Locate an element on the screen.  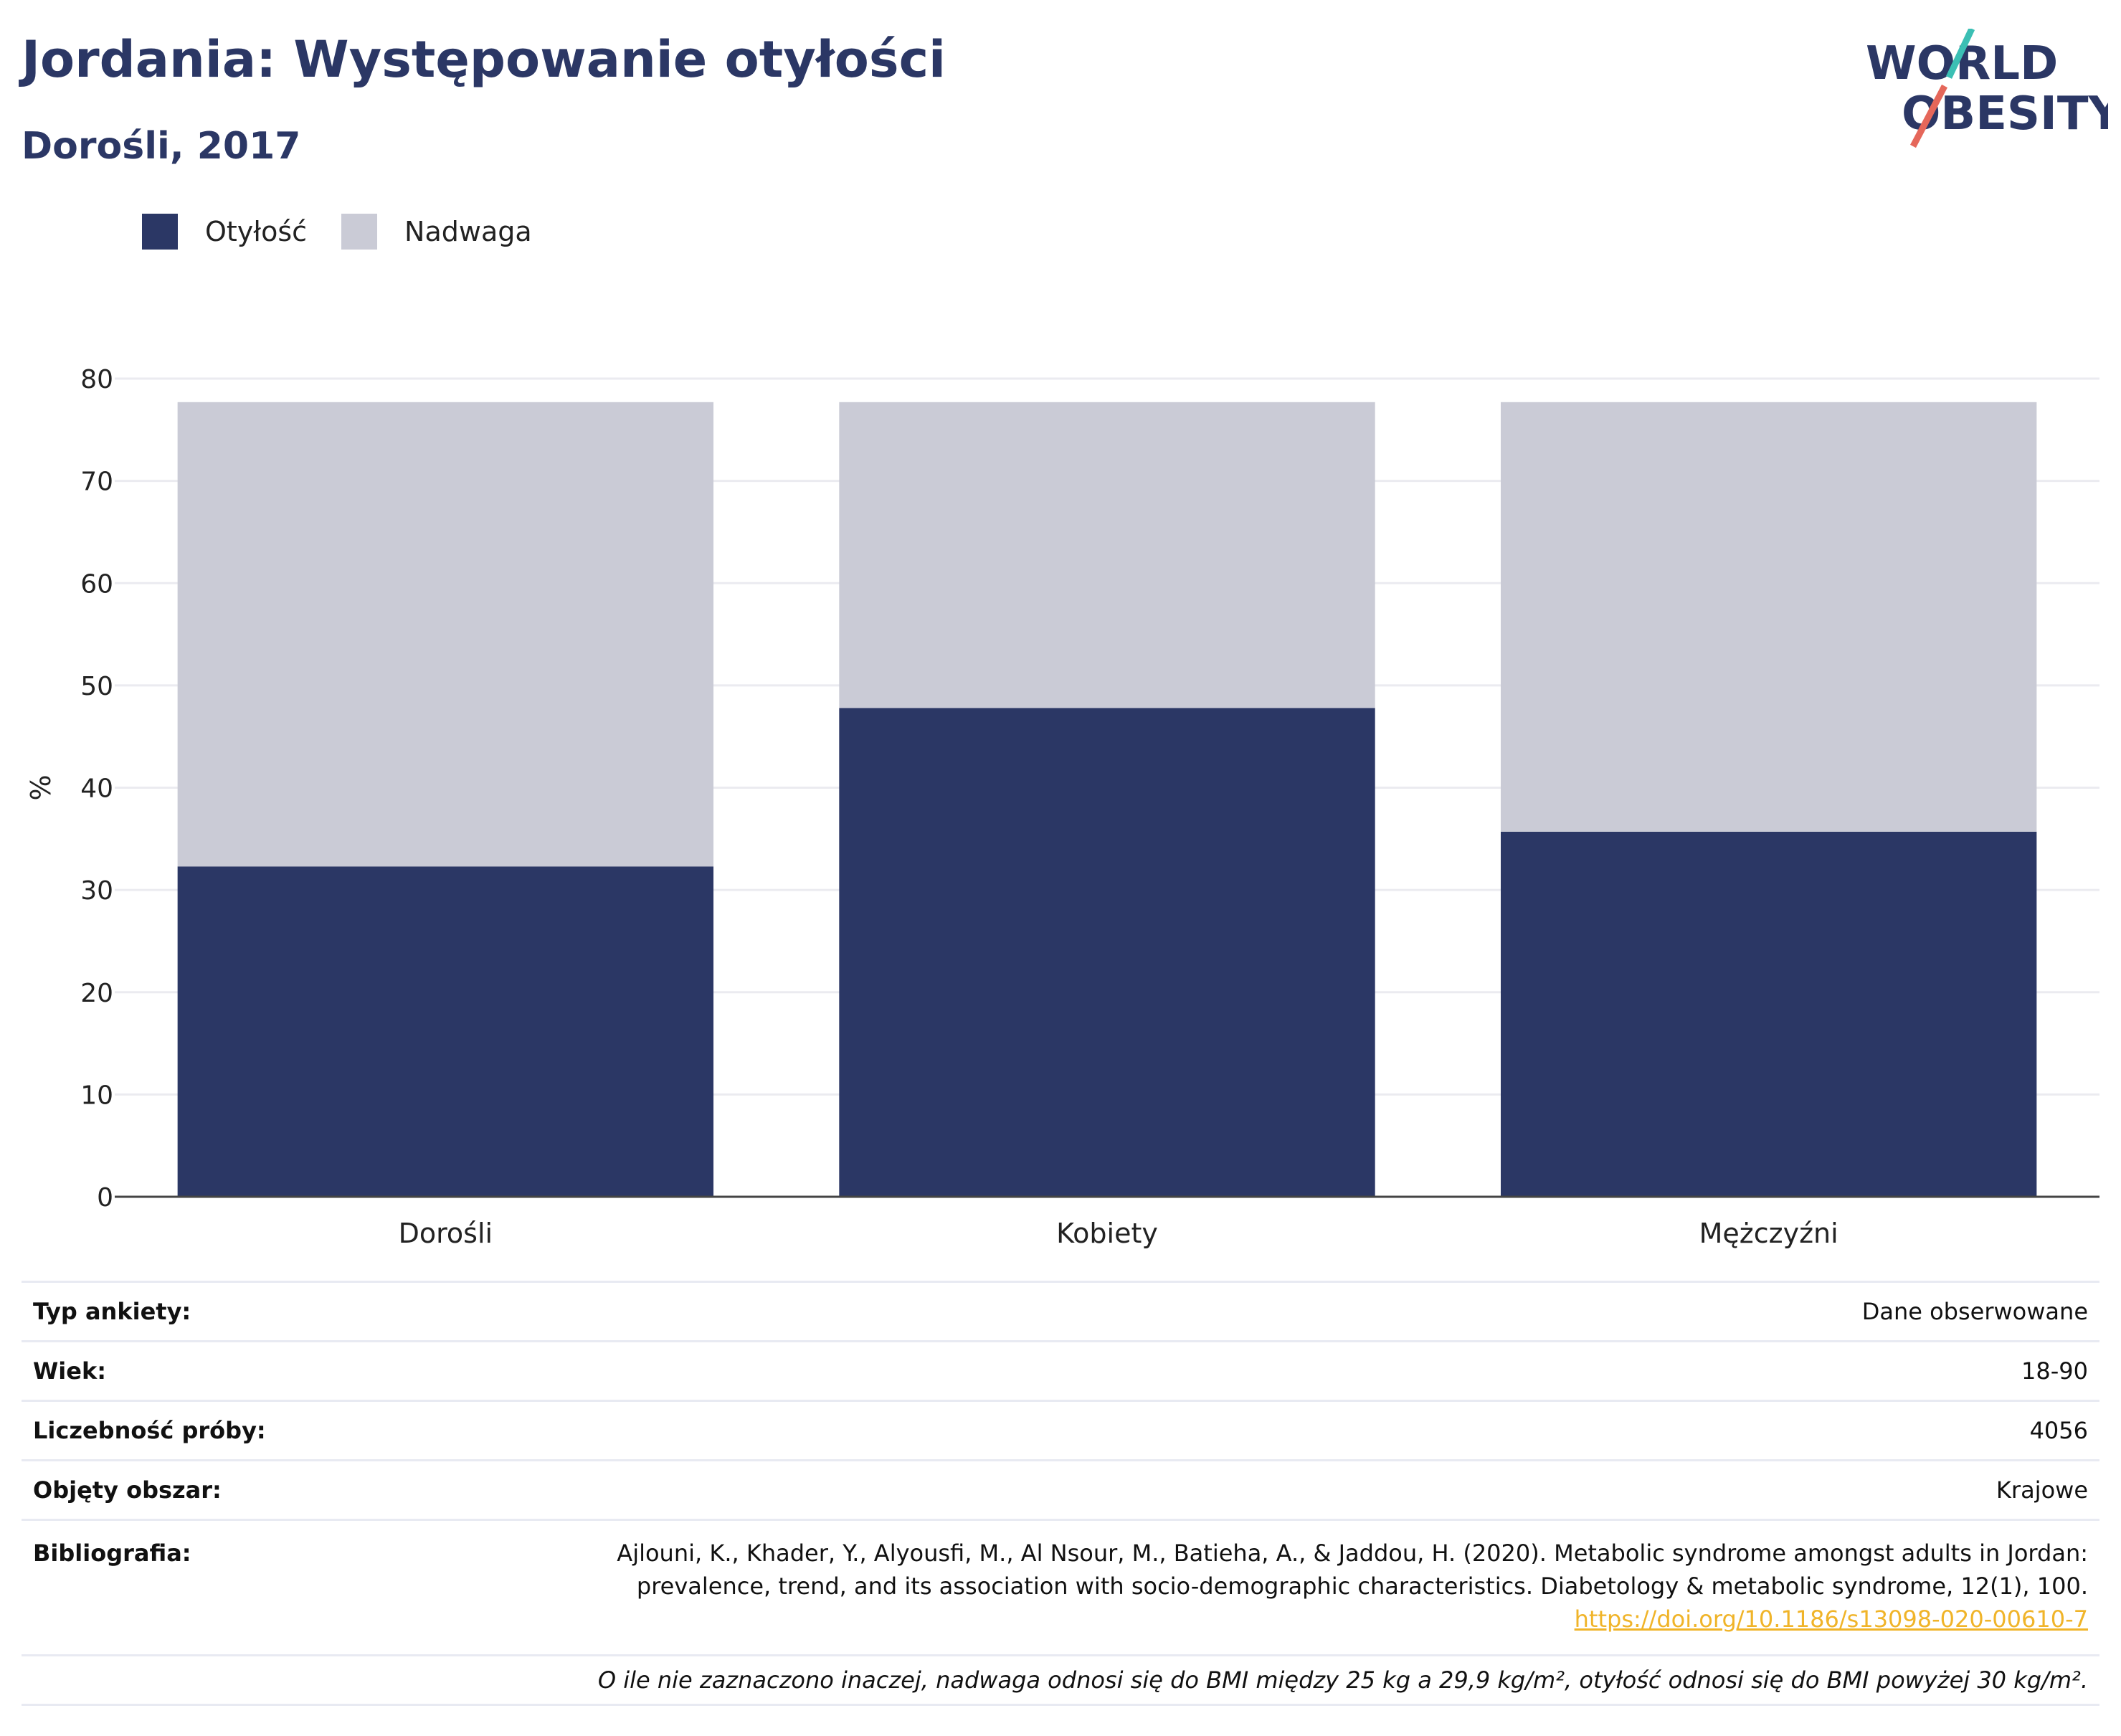
chart-subtitle: Dorośli, 2017 is located at coordinates (161, 147).